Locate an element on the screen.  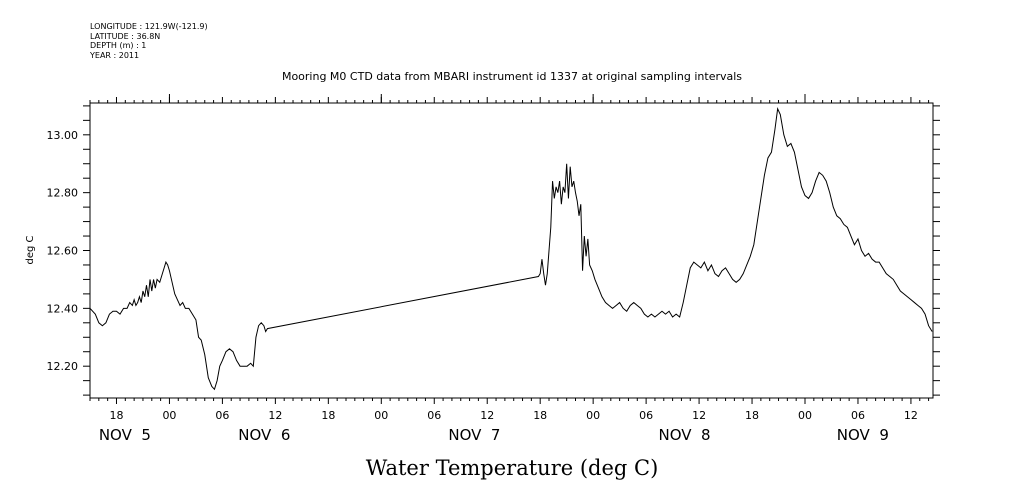
y-tick-label: 12.60 is located at coordinates (63, 251).